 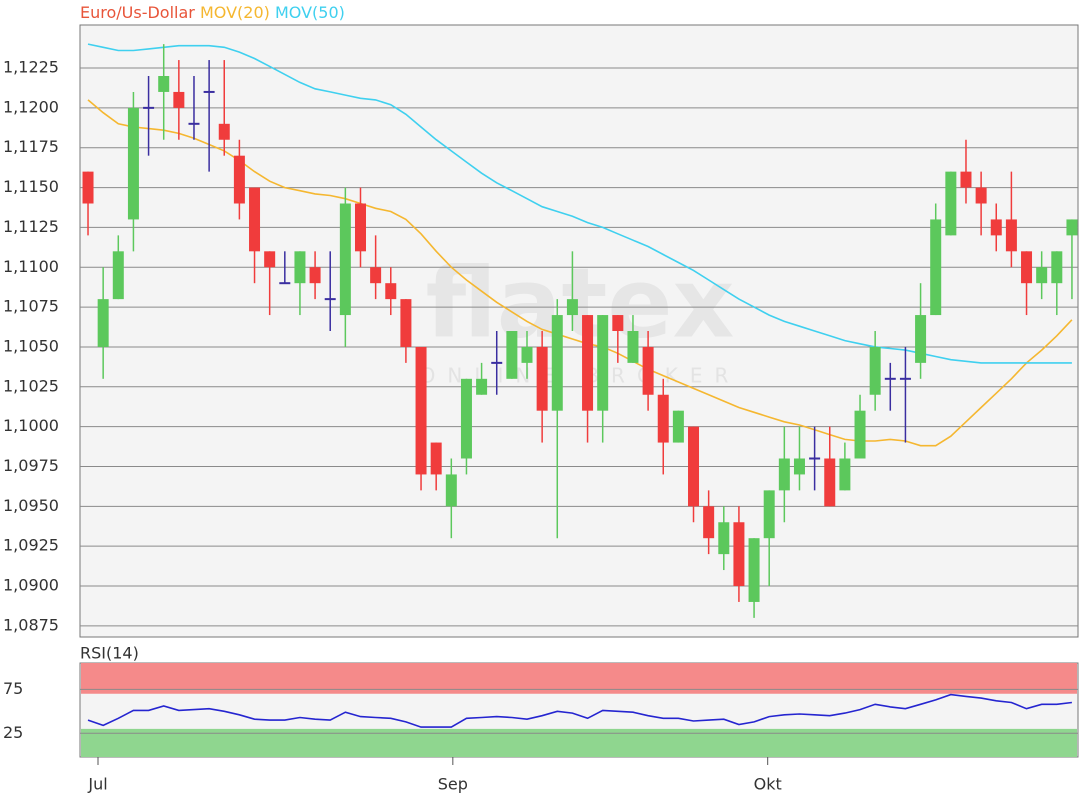 I want to click on rsi-title: RSI(14), so click(x=109, y=653).